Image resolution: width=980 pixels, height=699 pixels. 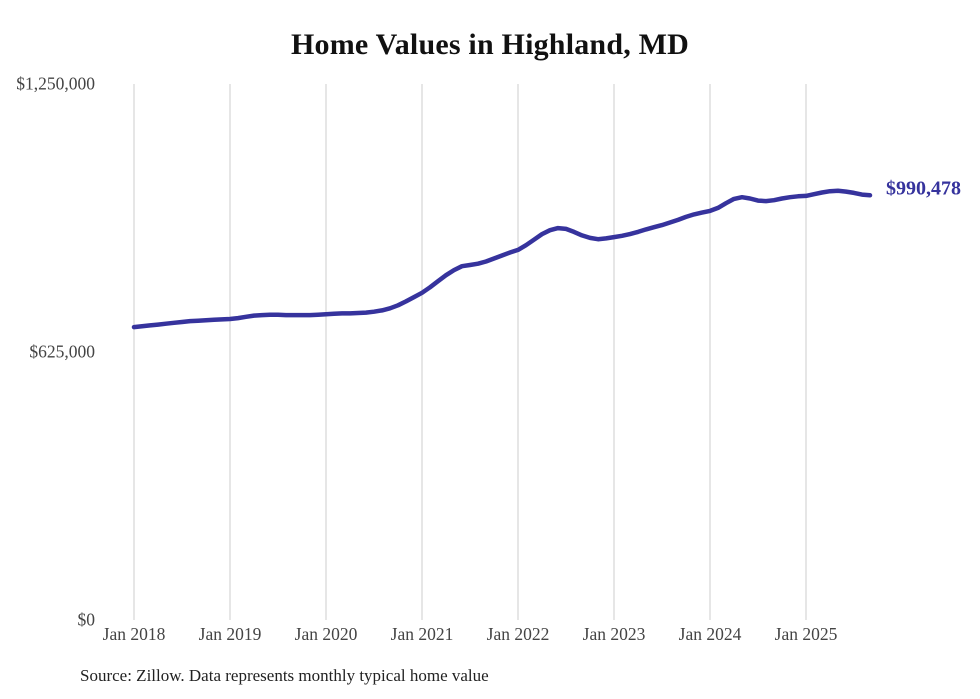 I want to click on x-axis-tick-label: Jan 2022, so click(x=518, y=634).